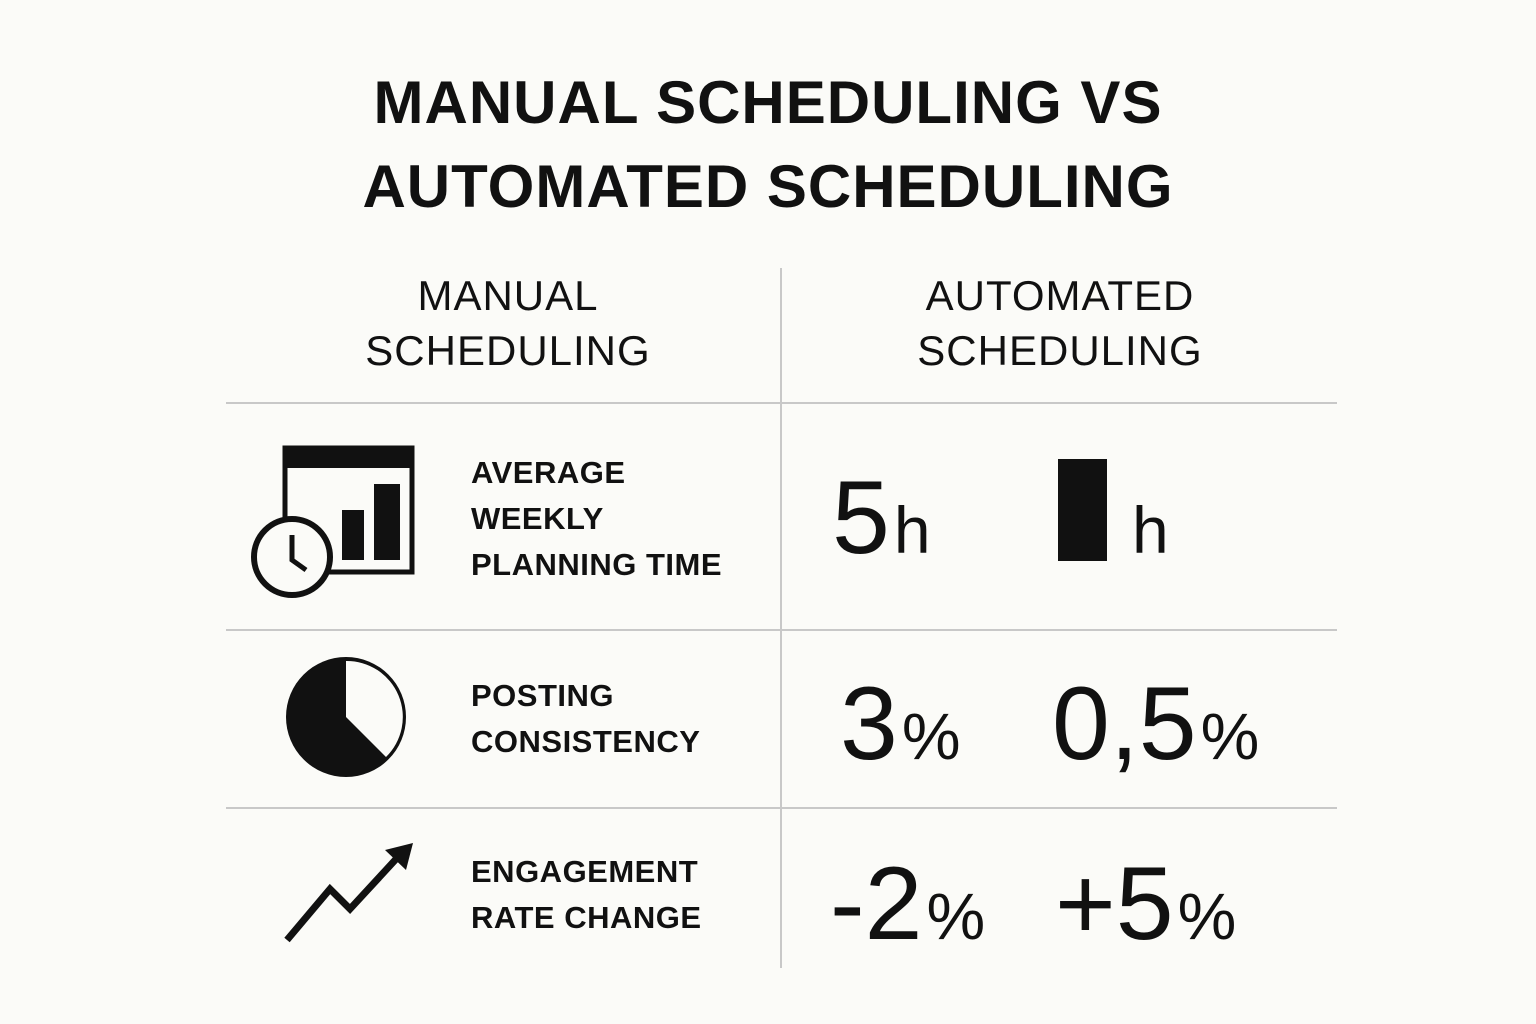  Describe the element at coordinates (768, 186) in the screenshot. I see `title: AUTOMATED SCHEDULING` at that location.